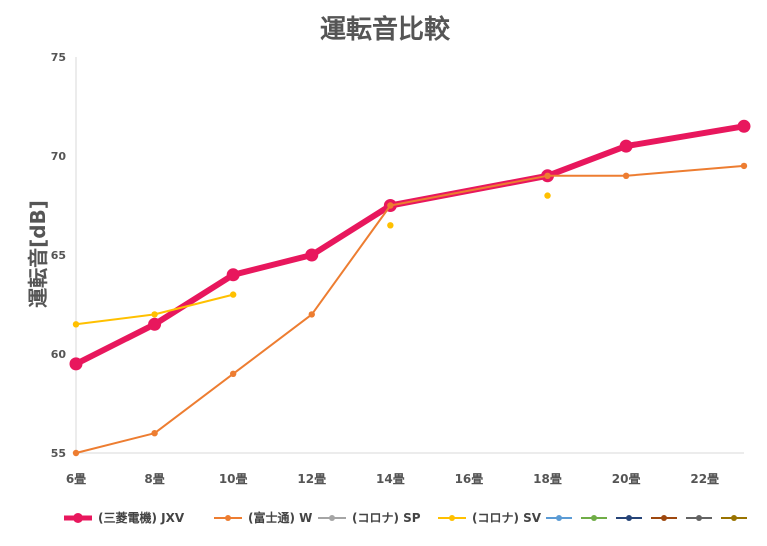 The width and height of the screenshot is (767, 546). What do you see at coordinates (507, 518) in the screenshot?
I see `legend-label: (コロナ) SV` at bounding box center [507, 518].